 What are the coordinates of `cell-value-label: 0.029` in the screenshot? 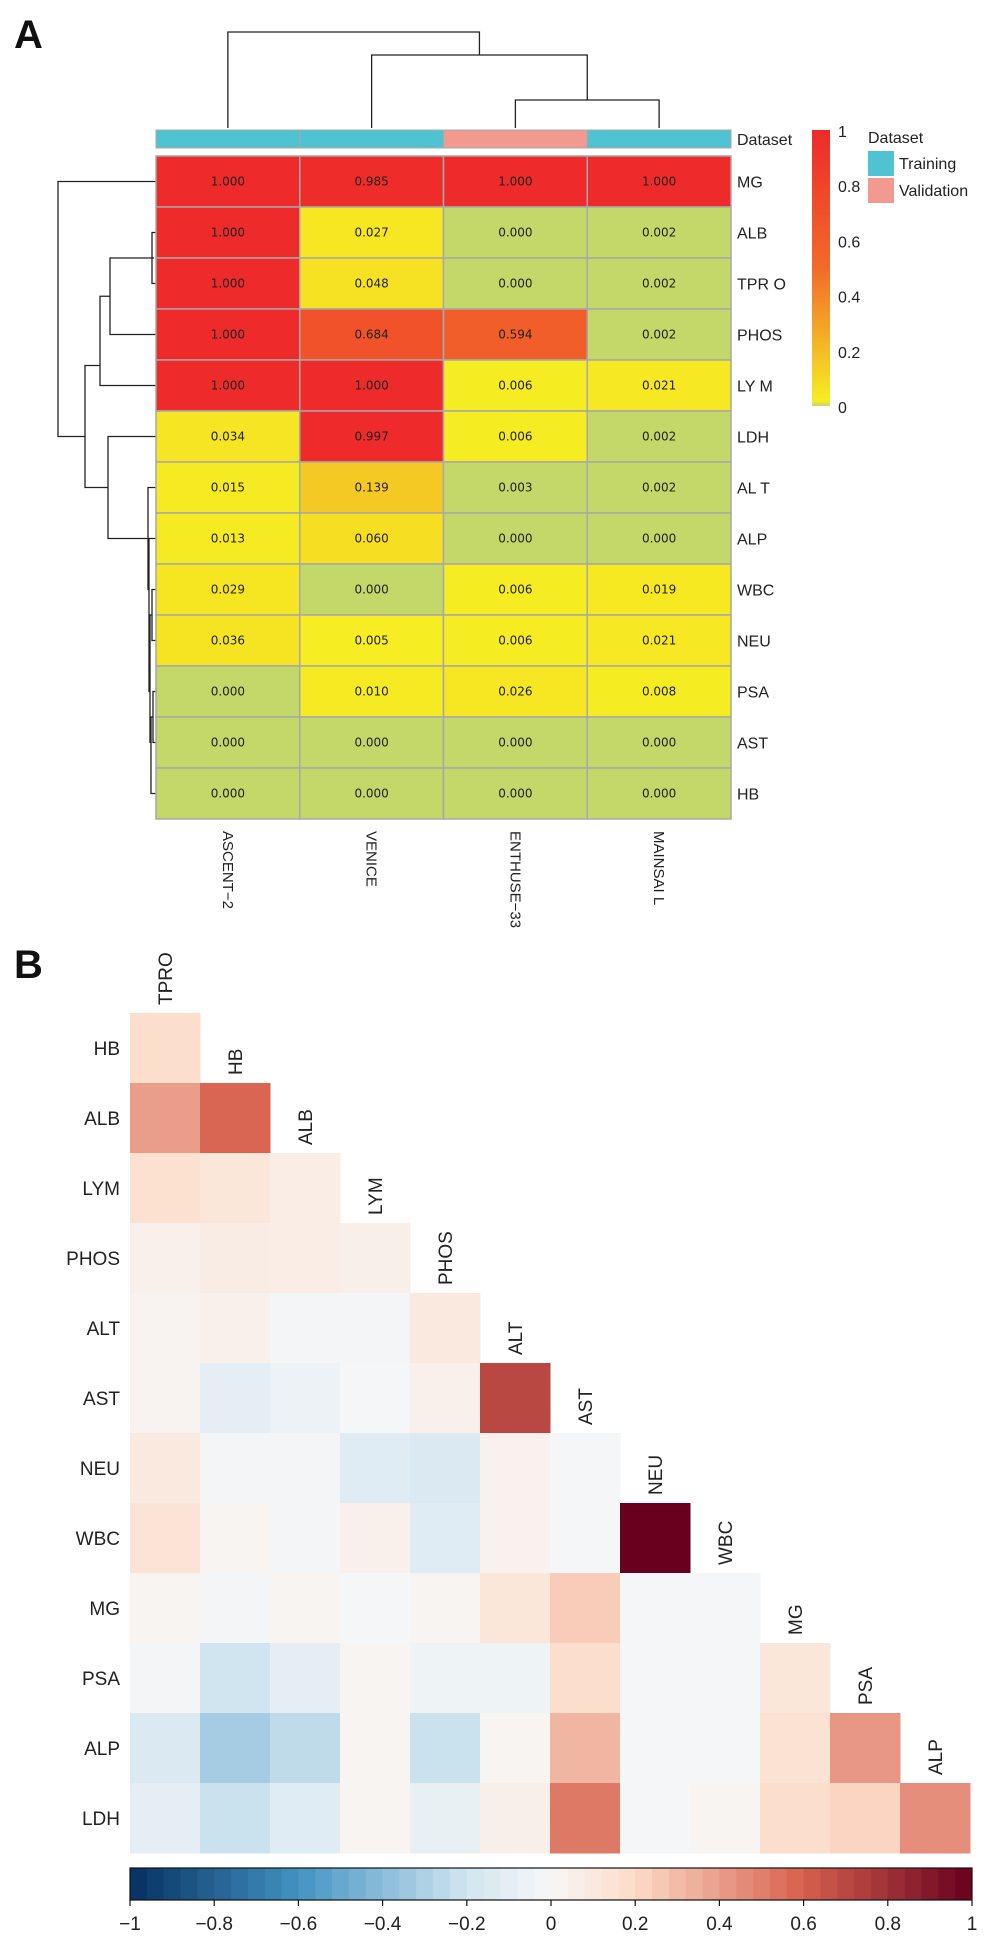 It's located at (228, 590).